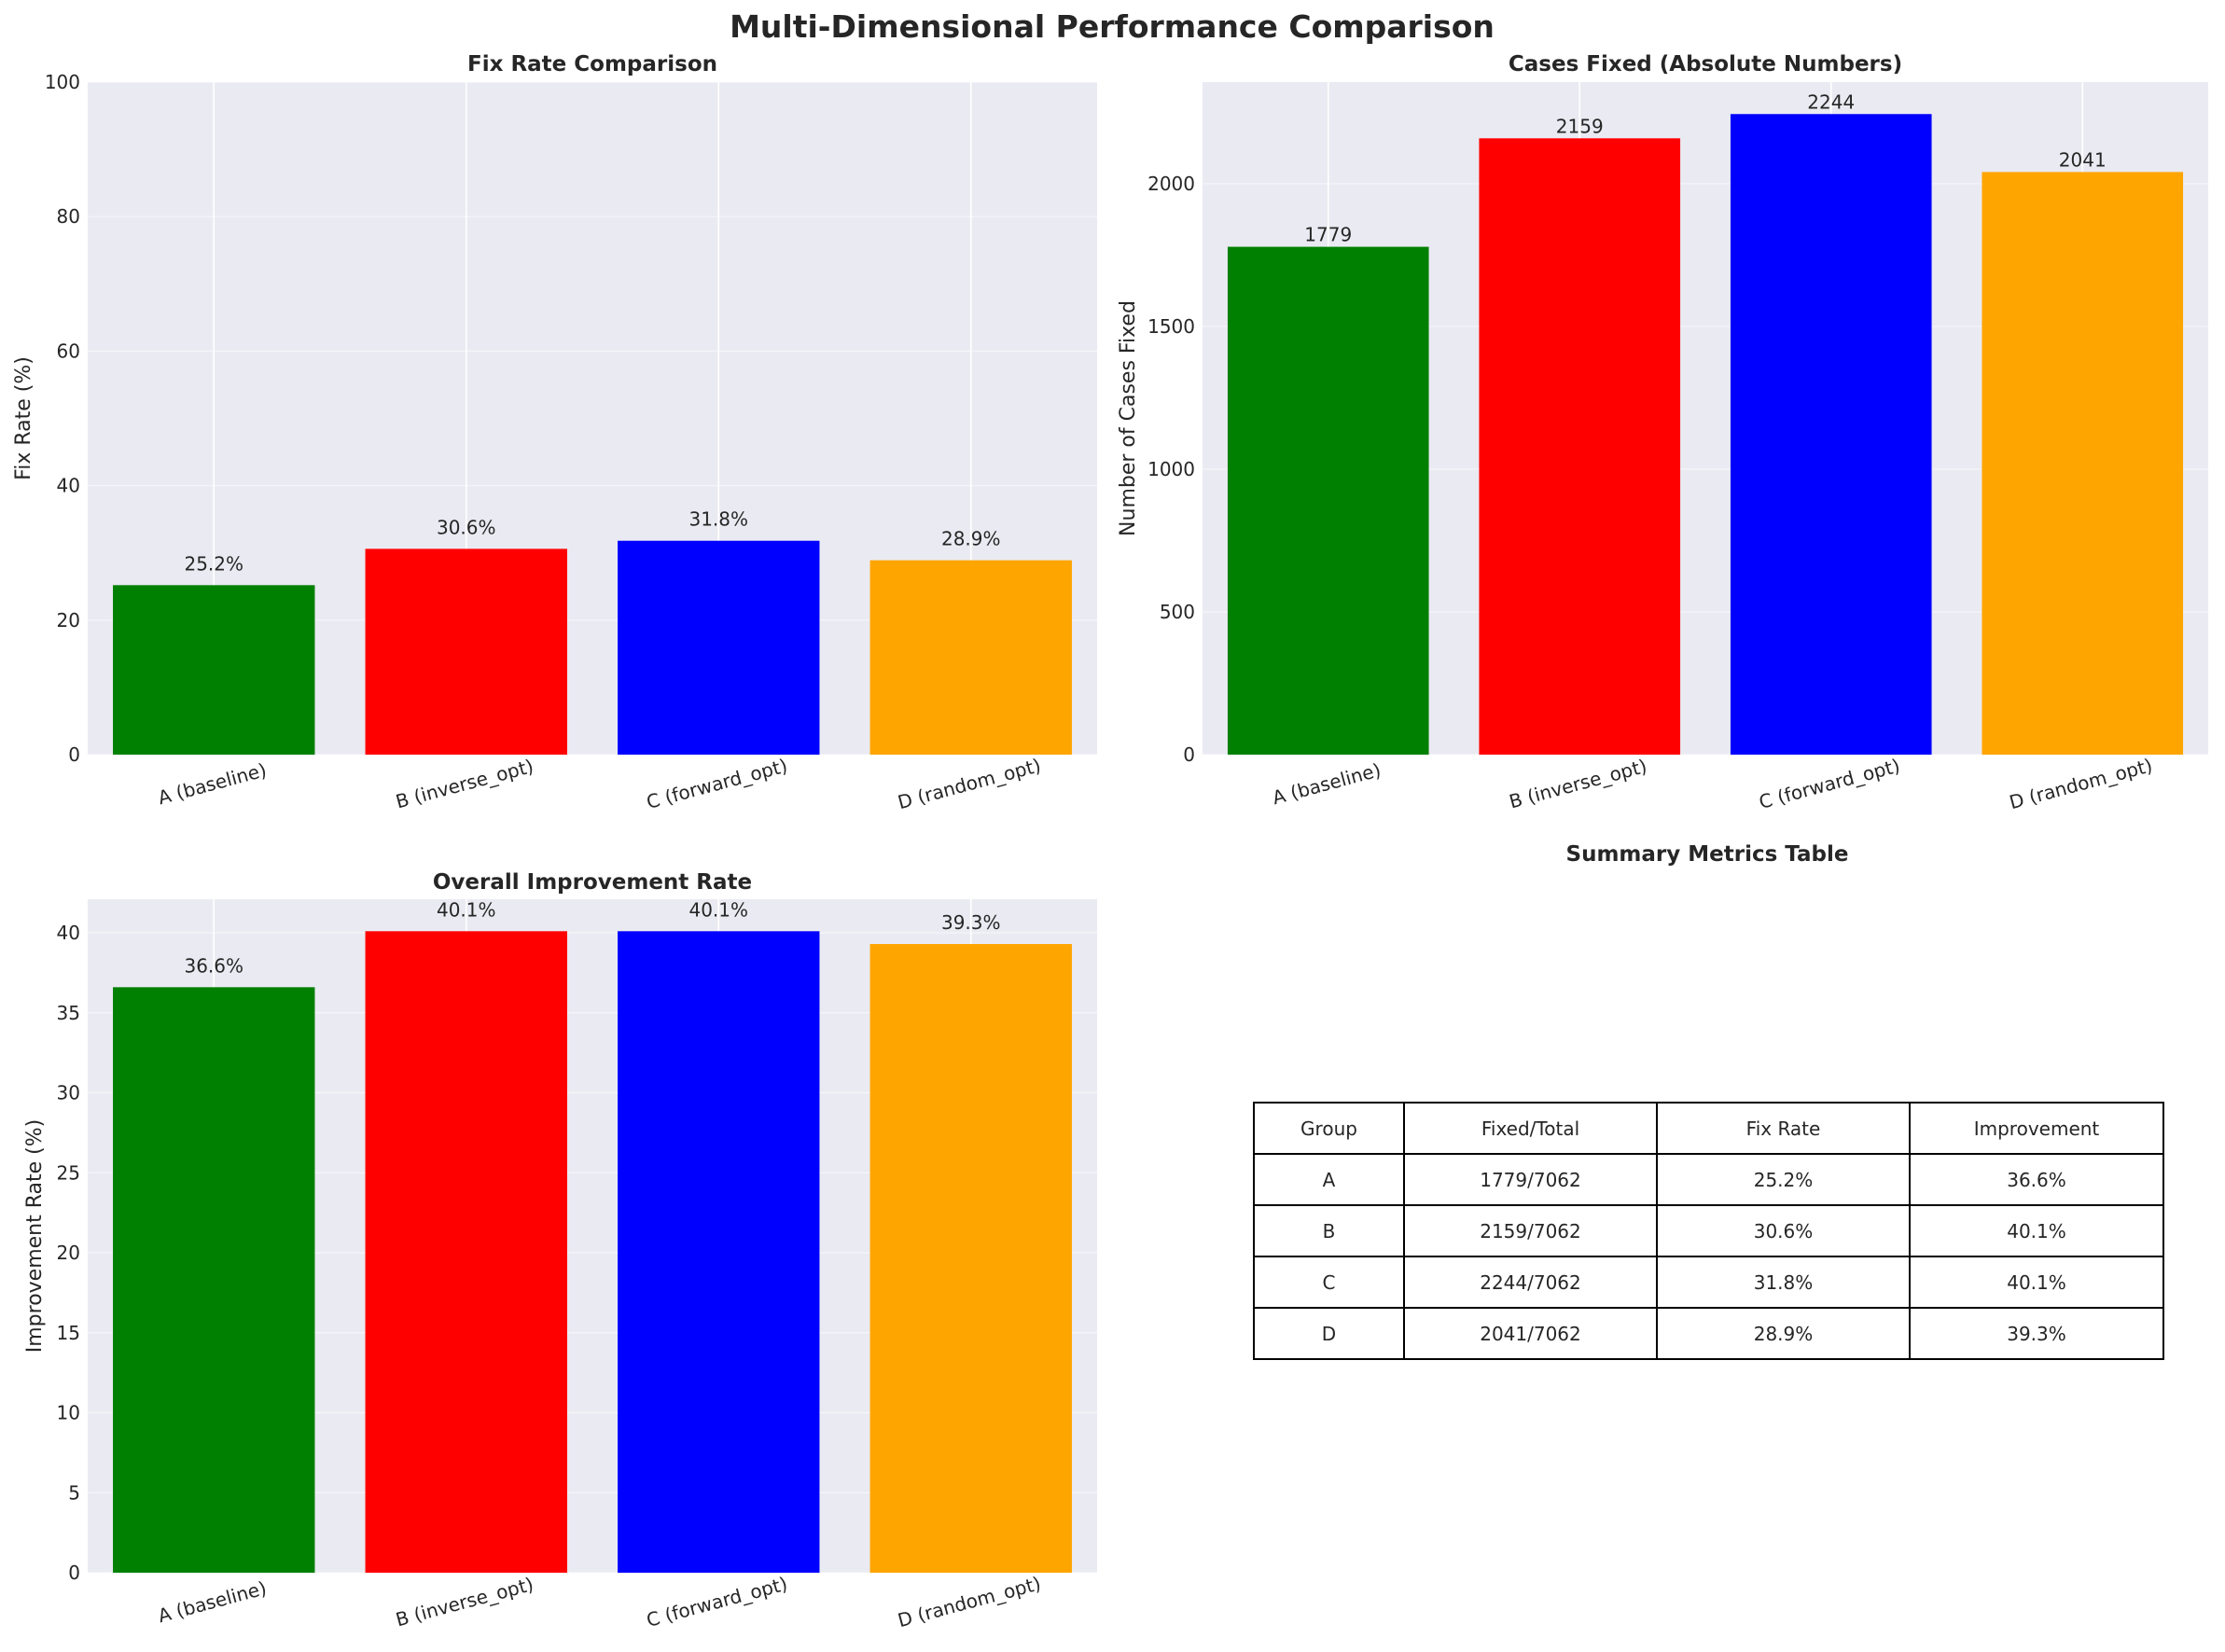  I want to click on chart1-bar-value-label: 28.9%, so click(971, 539).